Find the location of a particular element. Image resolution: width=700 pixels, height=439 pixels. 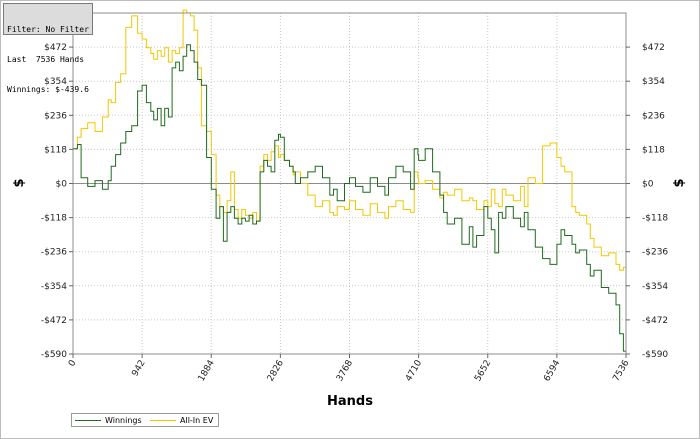

legend-item-allin-ev: All-In EV is located at coordinates (181, 420).